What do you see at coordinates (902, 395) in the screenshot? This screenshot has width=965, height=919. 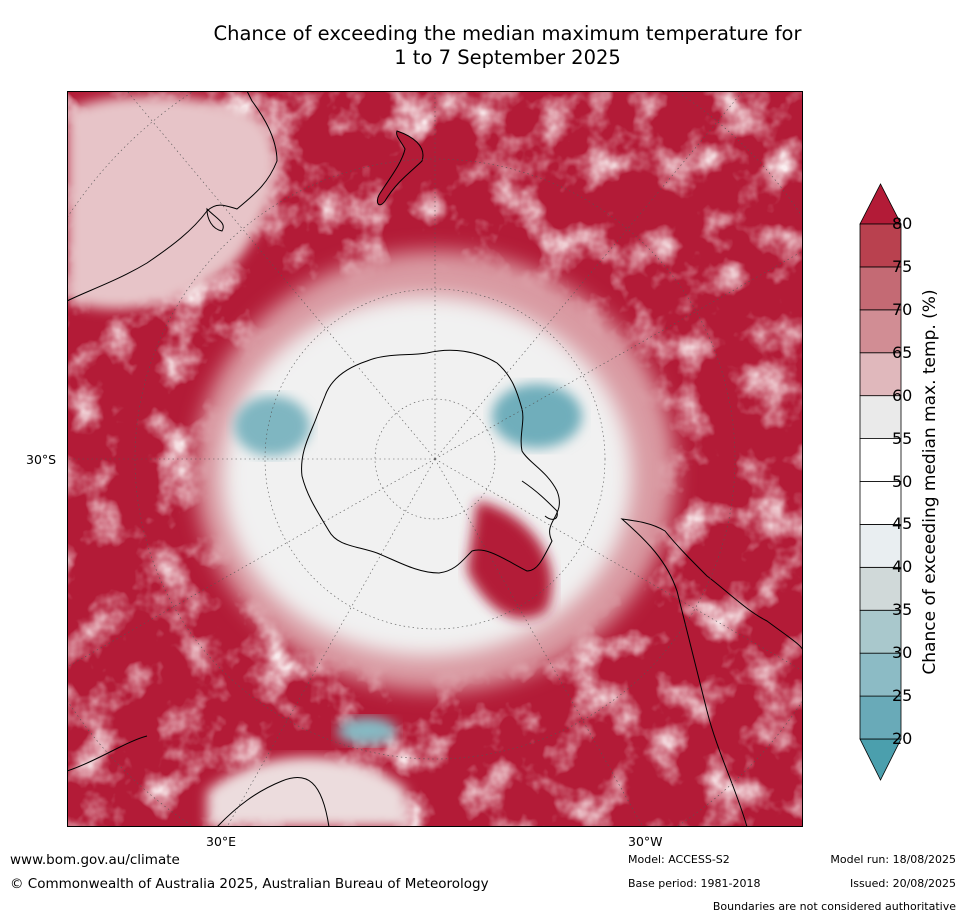 I see `colorbar-tick: 60` at bounding box center [902, 395].